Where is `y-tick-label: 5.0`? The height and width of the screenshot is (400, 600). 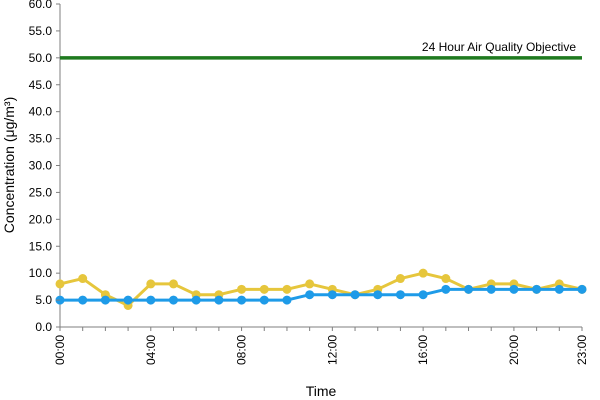 y-tick-label: 5.0 is located at coordinates (43, 300).